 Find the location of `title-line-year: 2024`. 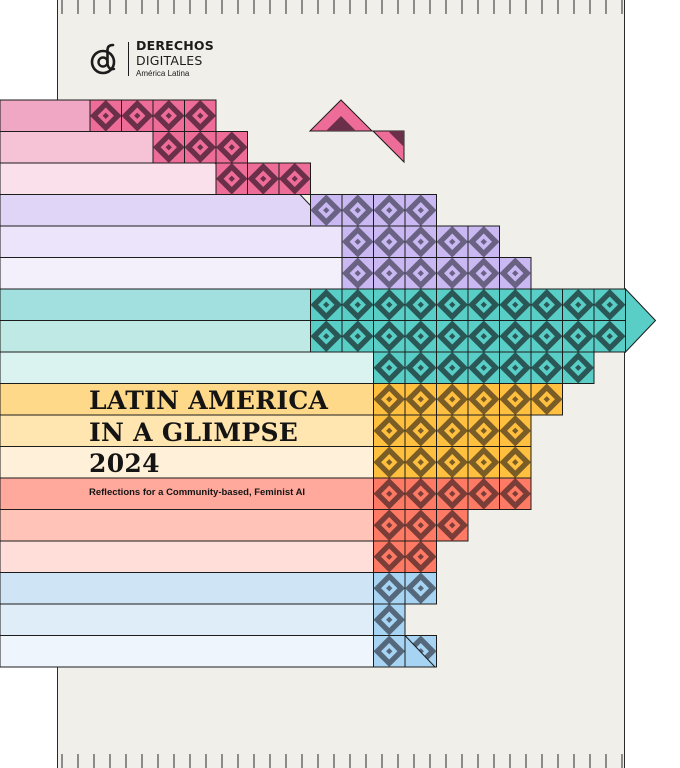

title-line-year: 2024 is located at coordinates (124, 463).